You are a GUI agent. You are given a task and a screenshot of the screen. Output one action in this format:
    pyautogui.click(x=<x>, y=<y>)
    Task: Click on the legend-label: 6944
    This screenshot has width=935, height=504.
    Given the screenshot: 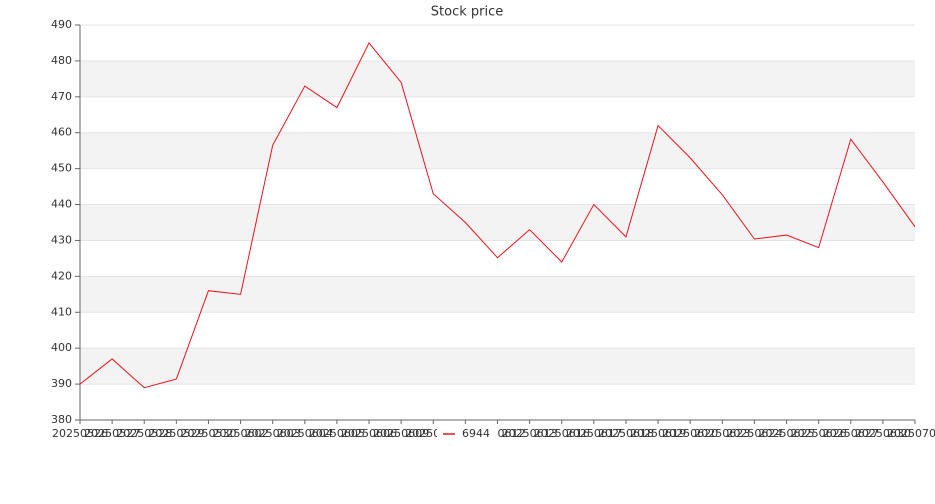 What is the action you would take?
    pyautogui.click(x=476, y=433)
    